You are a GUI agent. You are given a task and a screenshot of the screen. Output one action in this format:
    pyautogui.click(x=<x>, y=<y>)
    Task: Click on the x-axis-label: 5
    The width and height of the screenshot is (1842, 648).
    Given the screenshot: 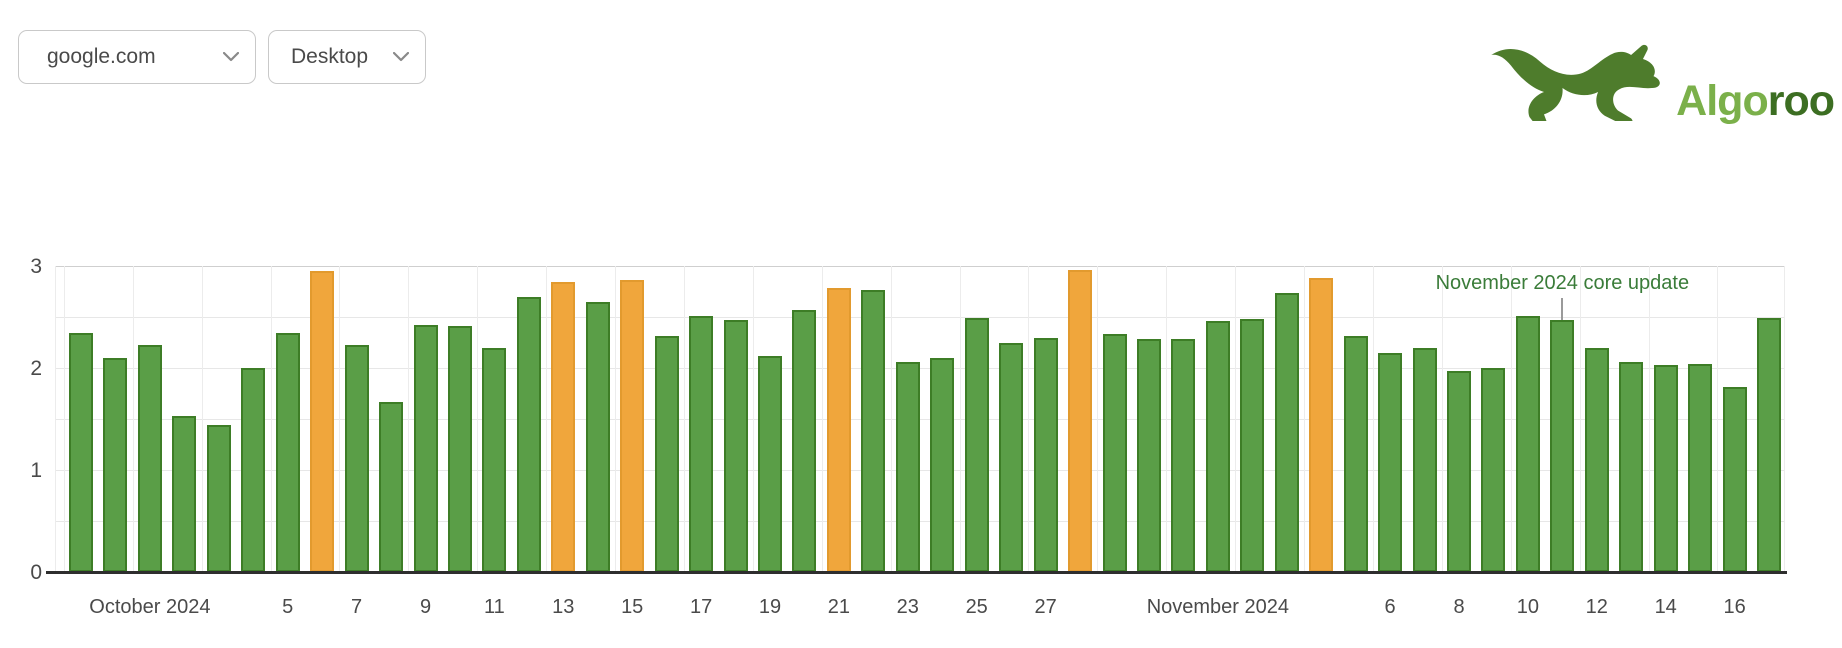 What is the action you would take?
    pyautogui.click(x=288, y=607)
    